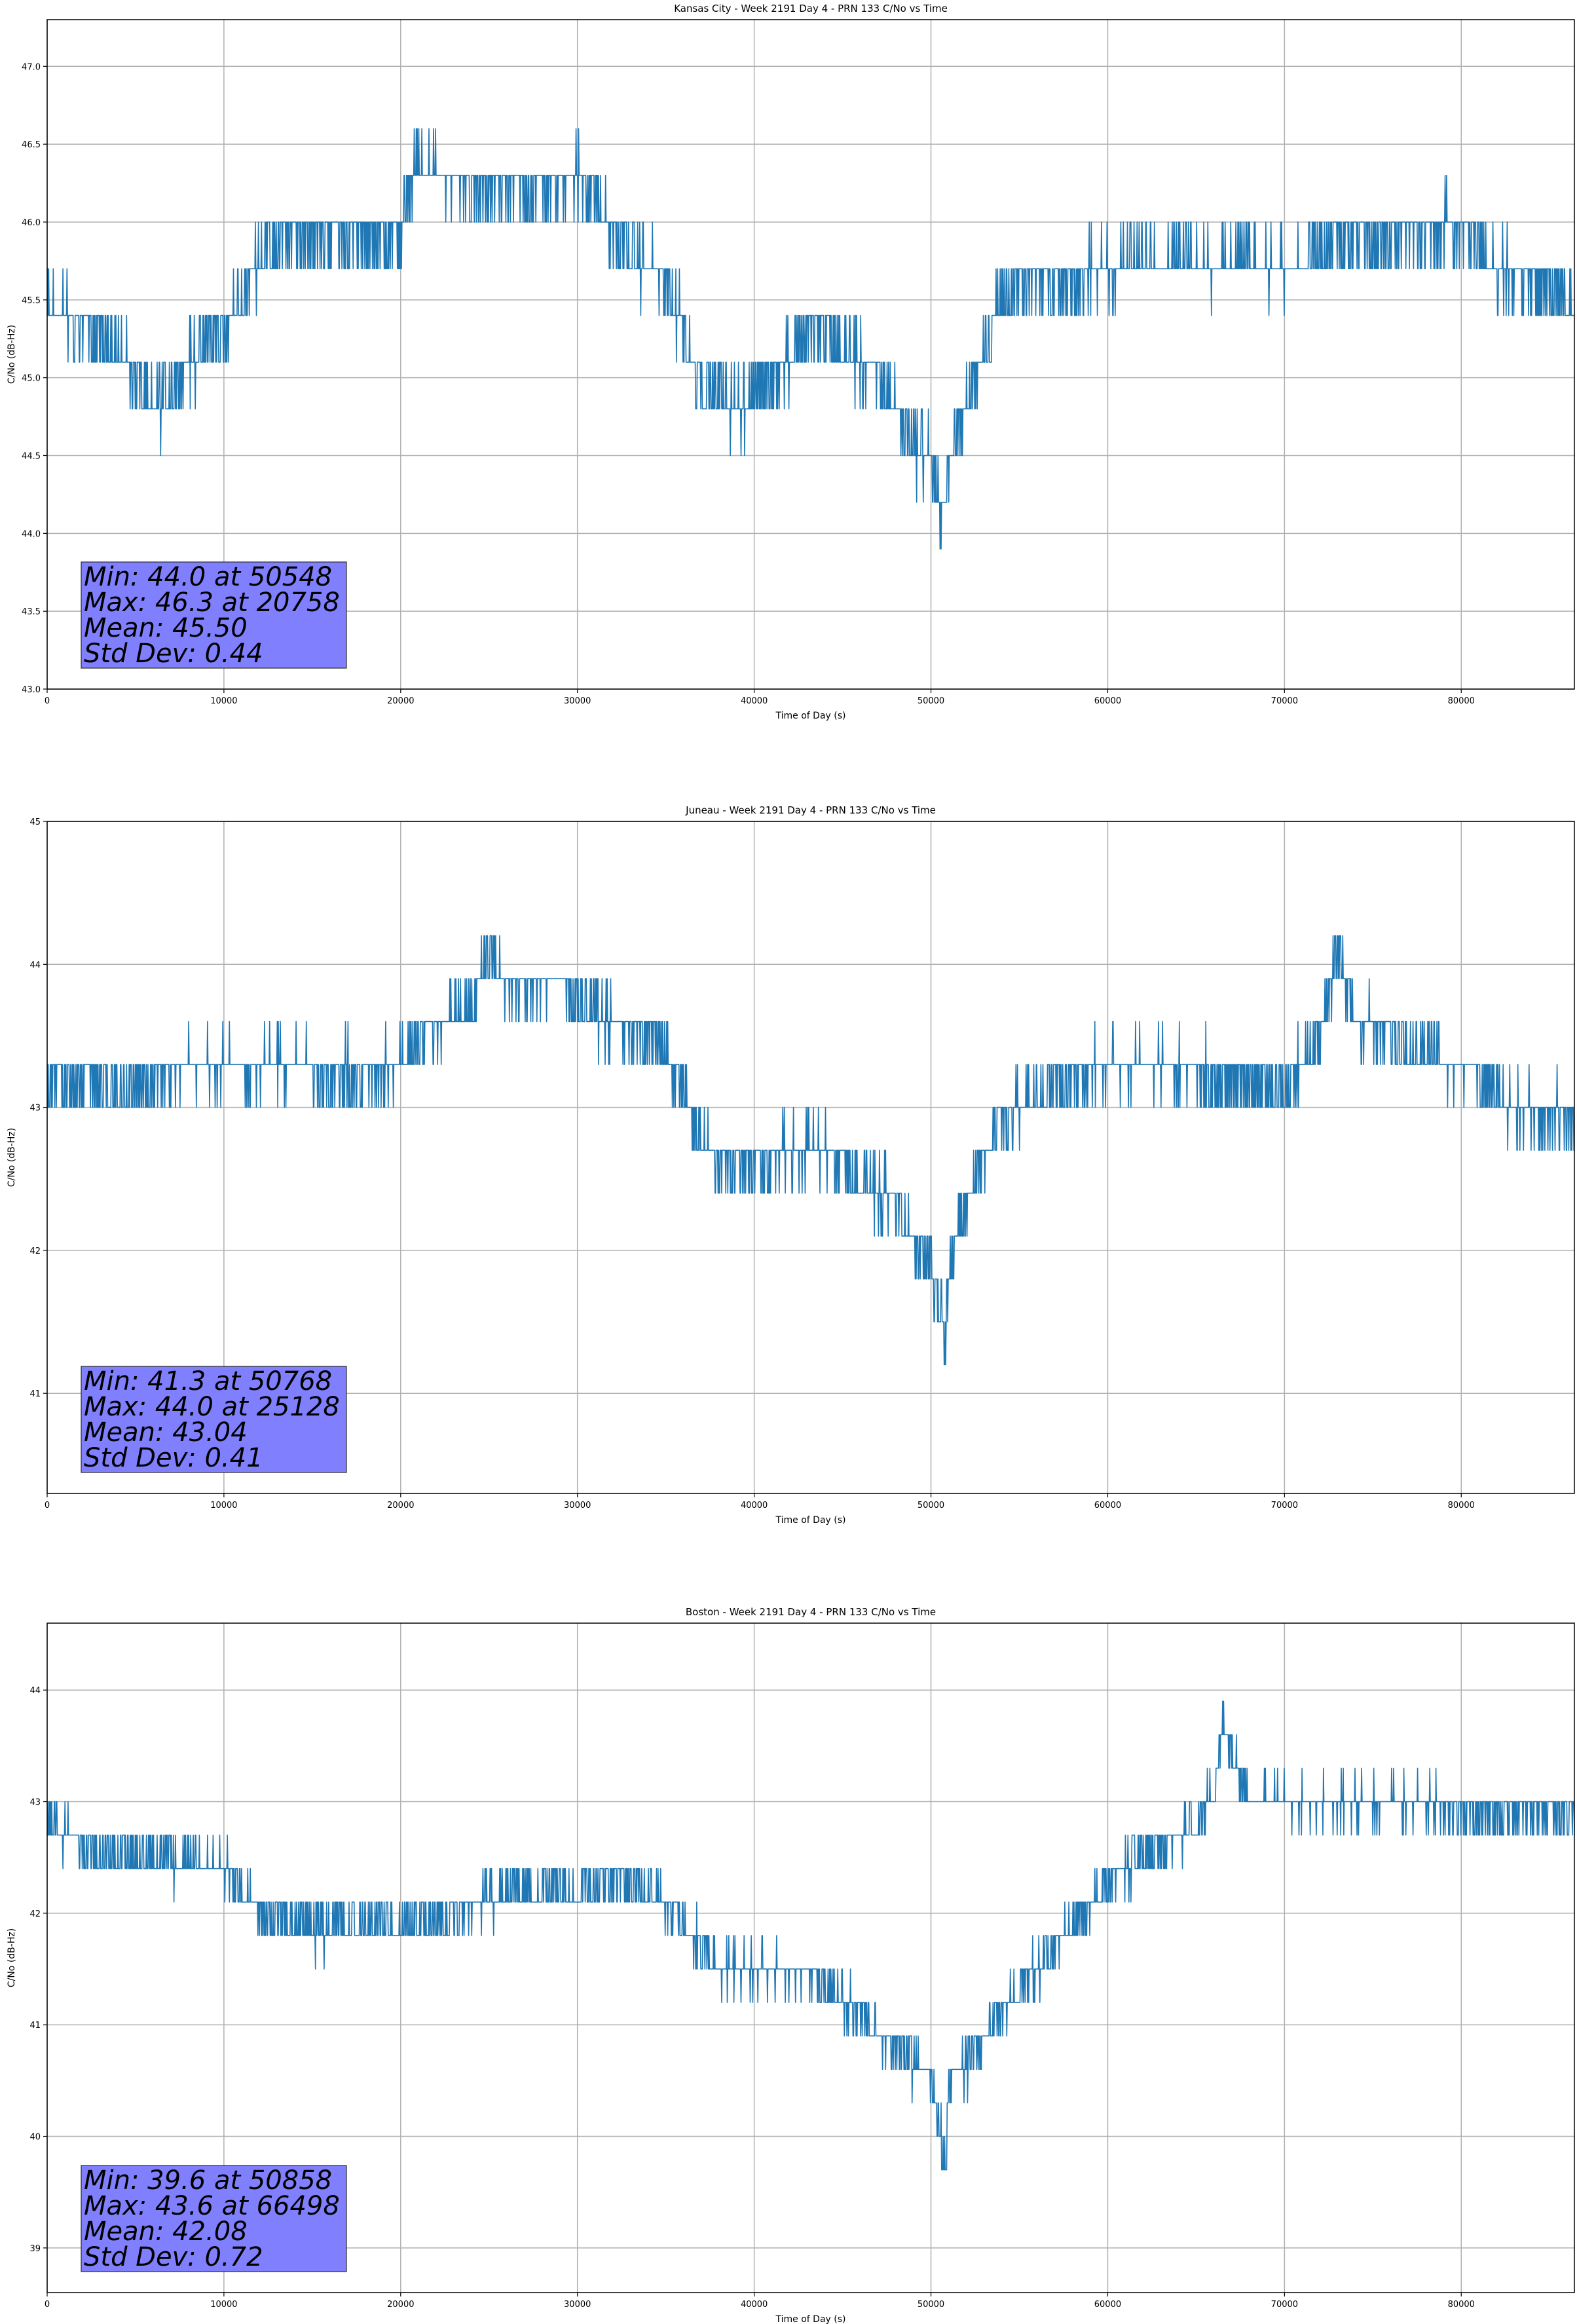  I want to click on y-tick-label: 45.0, so click(31, 379).